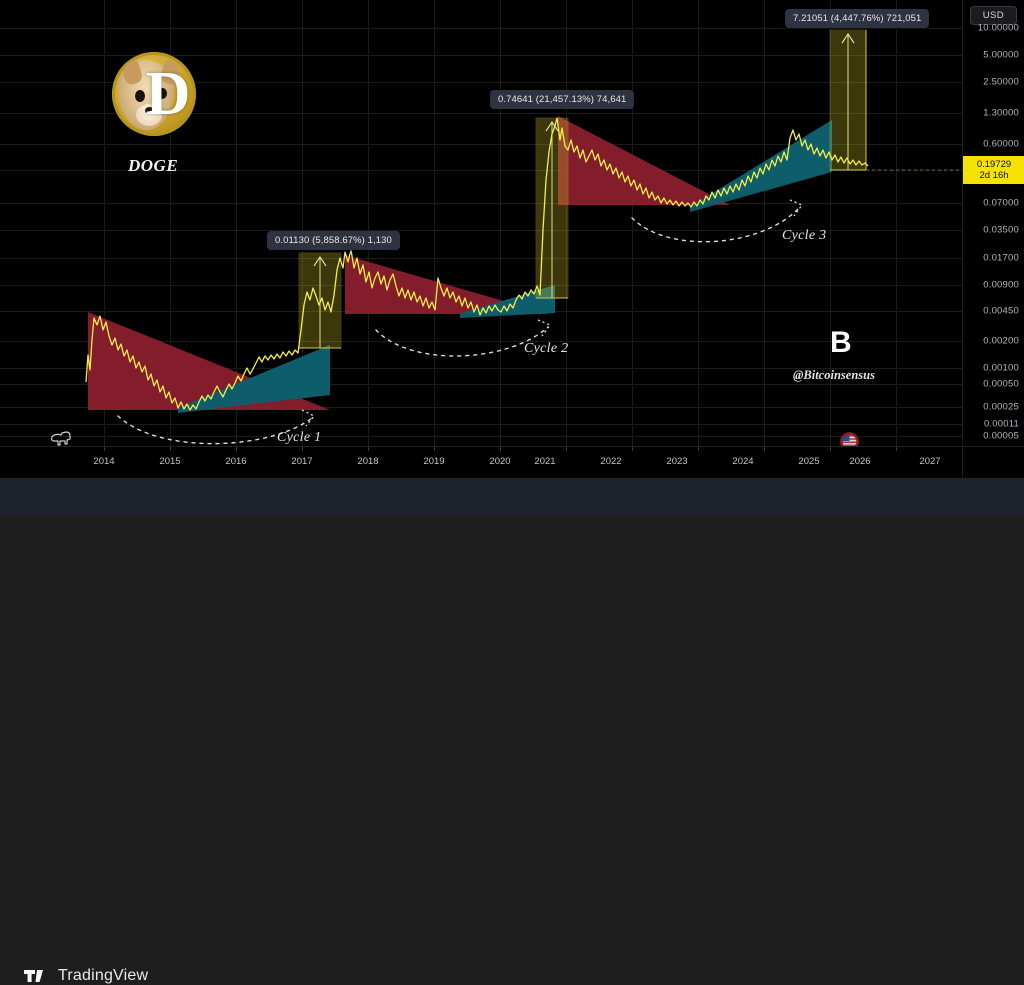  Describe the element at coordinates (1001, 230) in the screenshot. I see `price-tick: 0.03500` at that location.